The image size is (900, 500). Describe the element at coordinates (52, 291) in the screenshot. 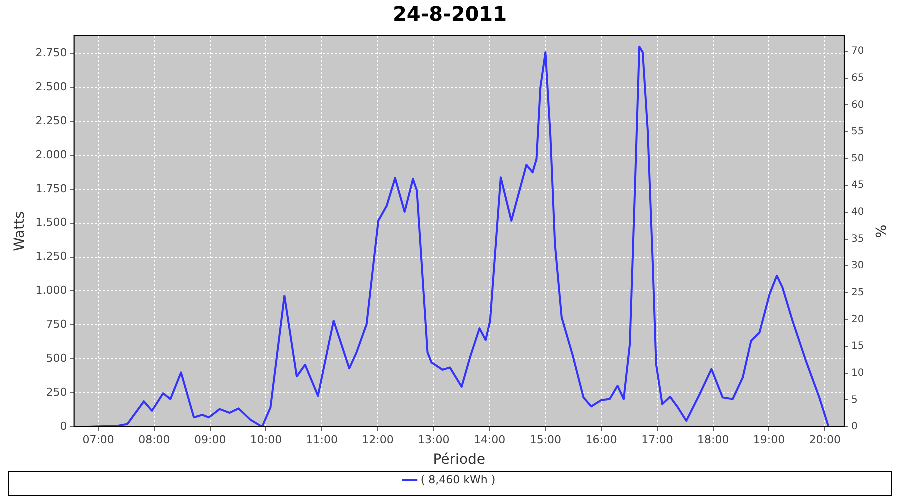

I see `y-tick-label: 1.000` at that location.